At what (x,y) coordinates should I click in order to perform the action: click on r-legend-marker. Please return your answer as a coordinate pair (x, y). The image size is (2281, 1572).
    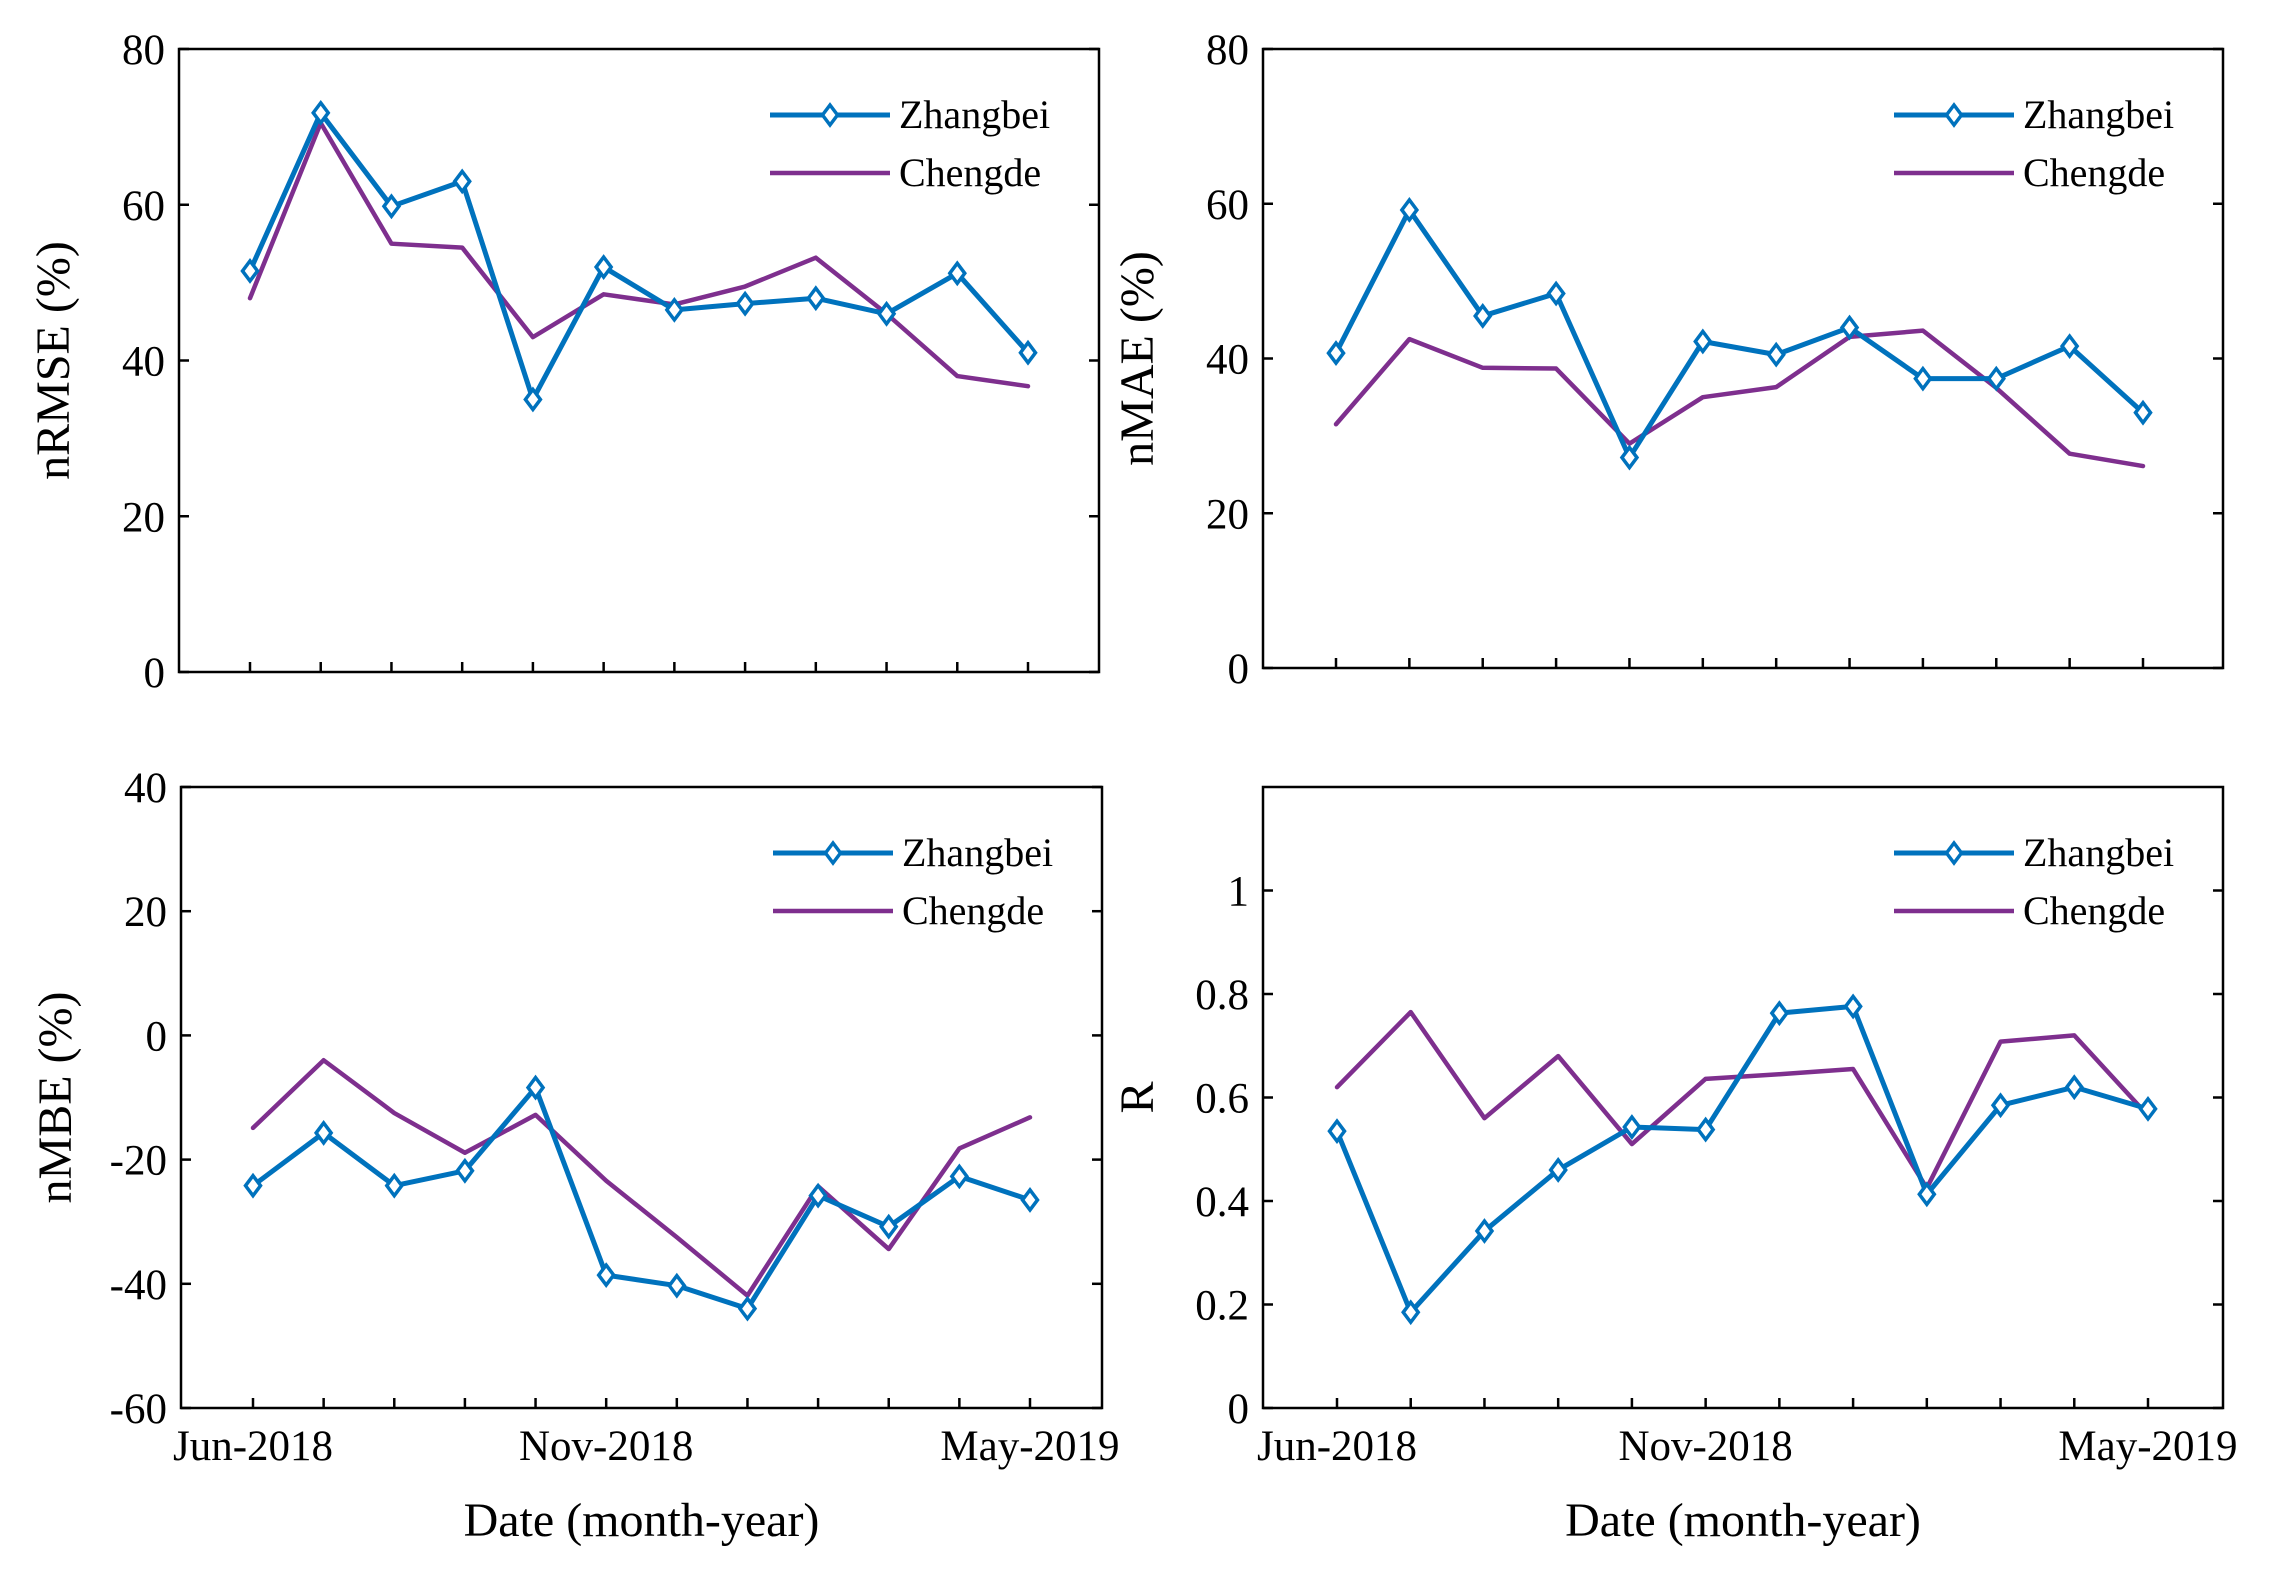
    Looking at the image, I should click on (1954, 853).